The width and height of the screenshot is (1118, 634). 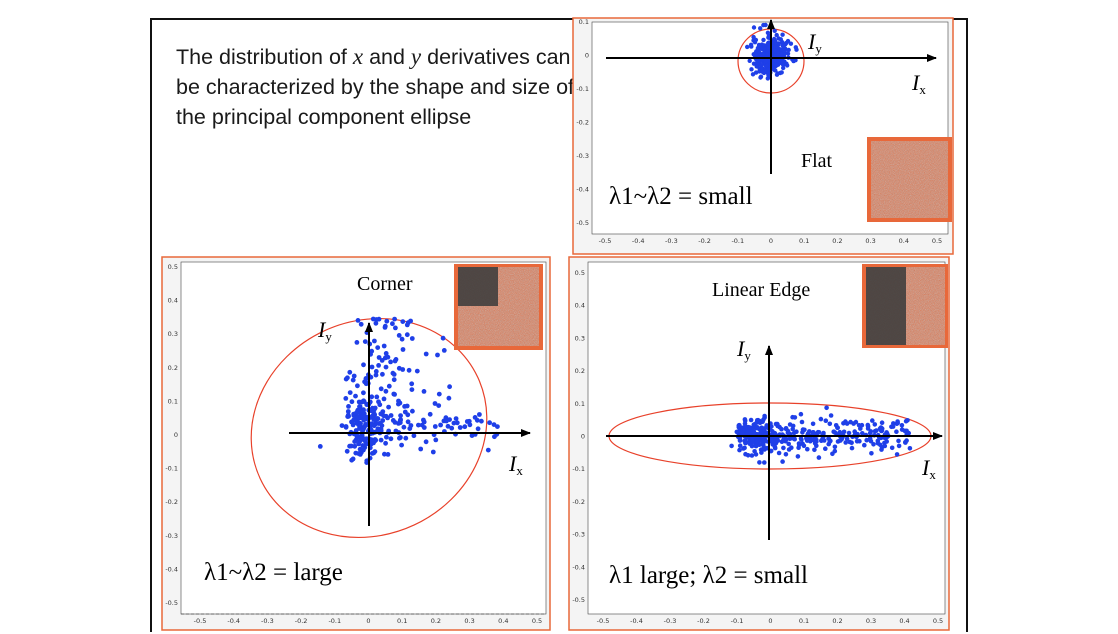 What do you see at coordinates (385, 284) in the screenshot?
I see `corner-label: Corner` at bounding box center [385, 284].